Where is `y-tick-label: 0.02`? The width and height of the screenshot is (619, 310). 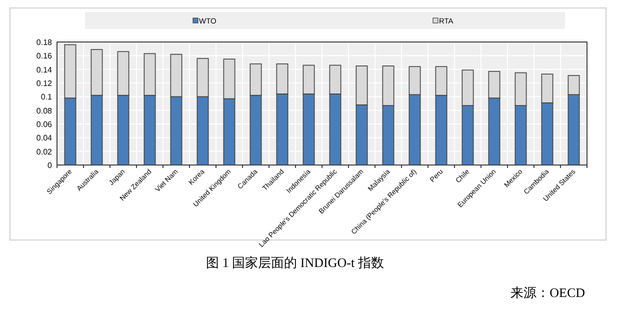 y-tick-label: 0.02 is located at coordinates (44, 151).